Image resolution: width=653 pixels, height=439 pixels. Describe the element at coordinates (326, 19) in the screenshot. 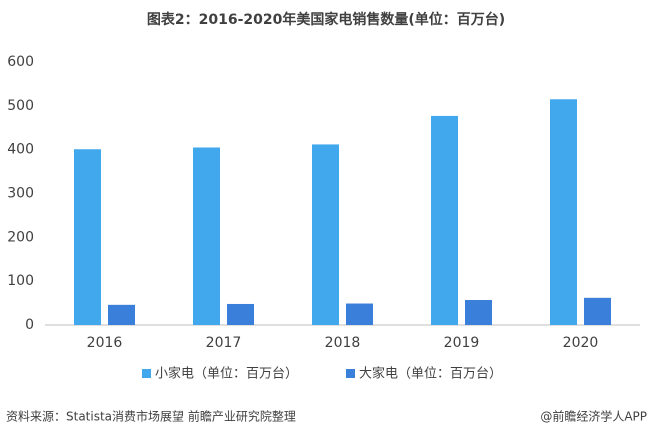

I see `chart-title: 图表2：2016-2020年美国家电销售数量(单位：百万台)` at that location.